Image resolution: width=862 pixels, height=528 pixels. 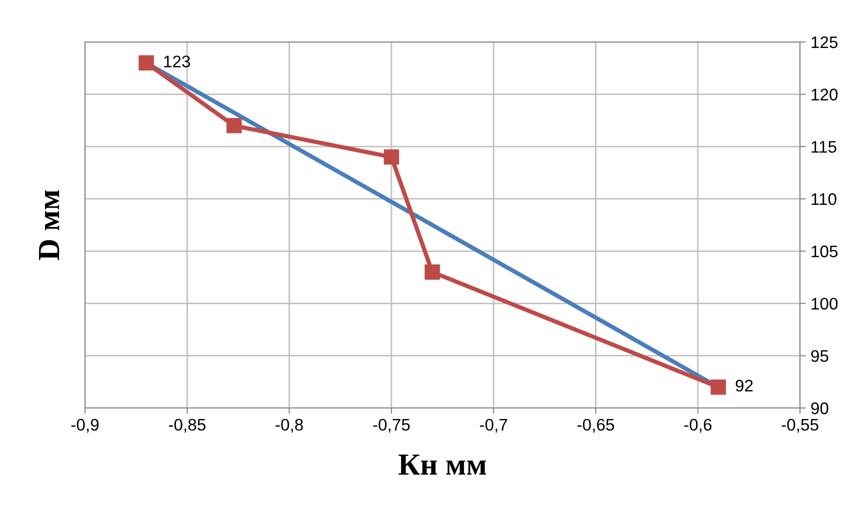 What do you see at coordinates (825, 304) in the screenshot?
I see `y-tick-label: 100` at bounding box center [825, 304].